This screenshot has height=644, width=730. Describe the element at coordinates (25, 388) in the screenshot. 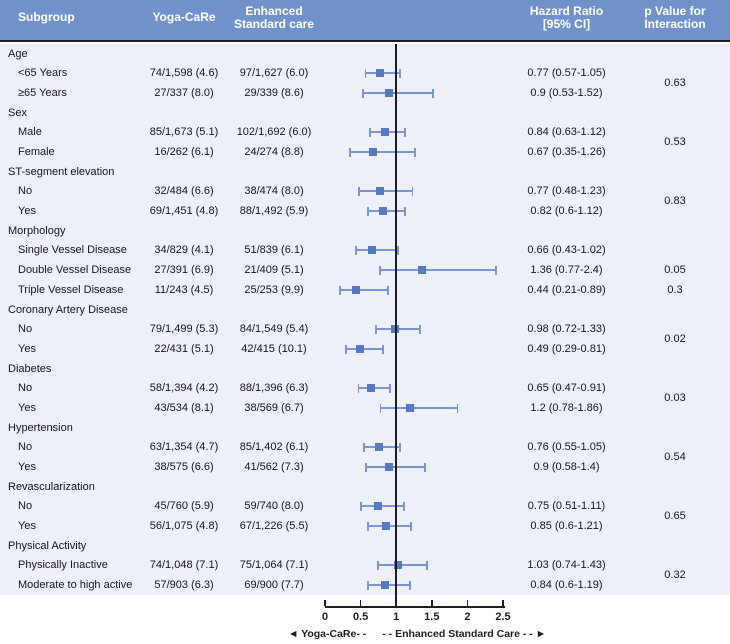

I see `row-label: No` at that location.